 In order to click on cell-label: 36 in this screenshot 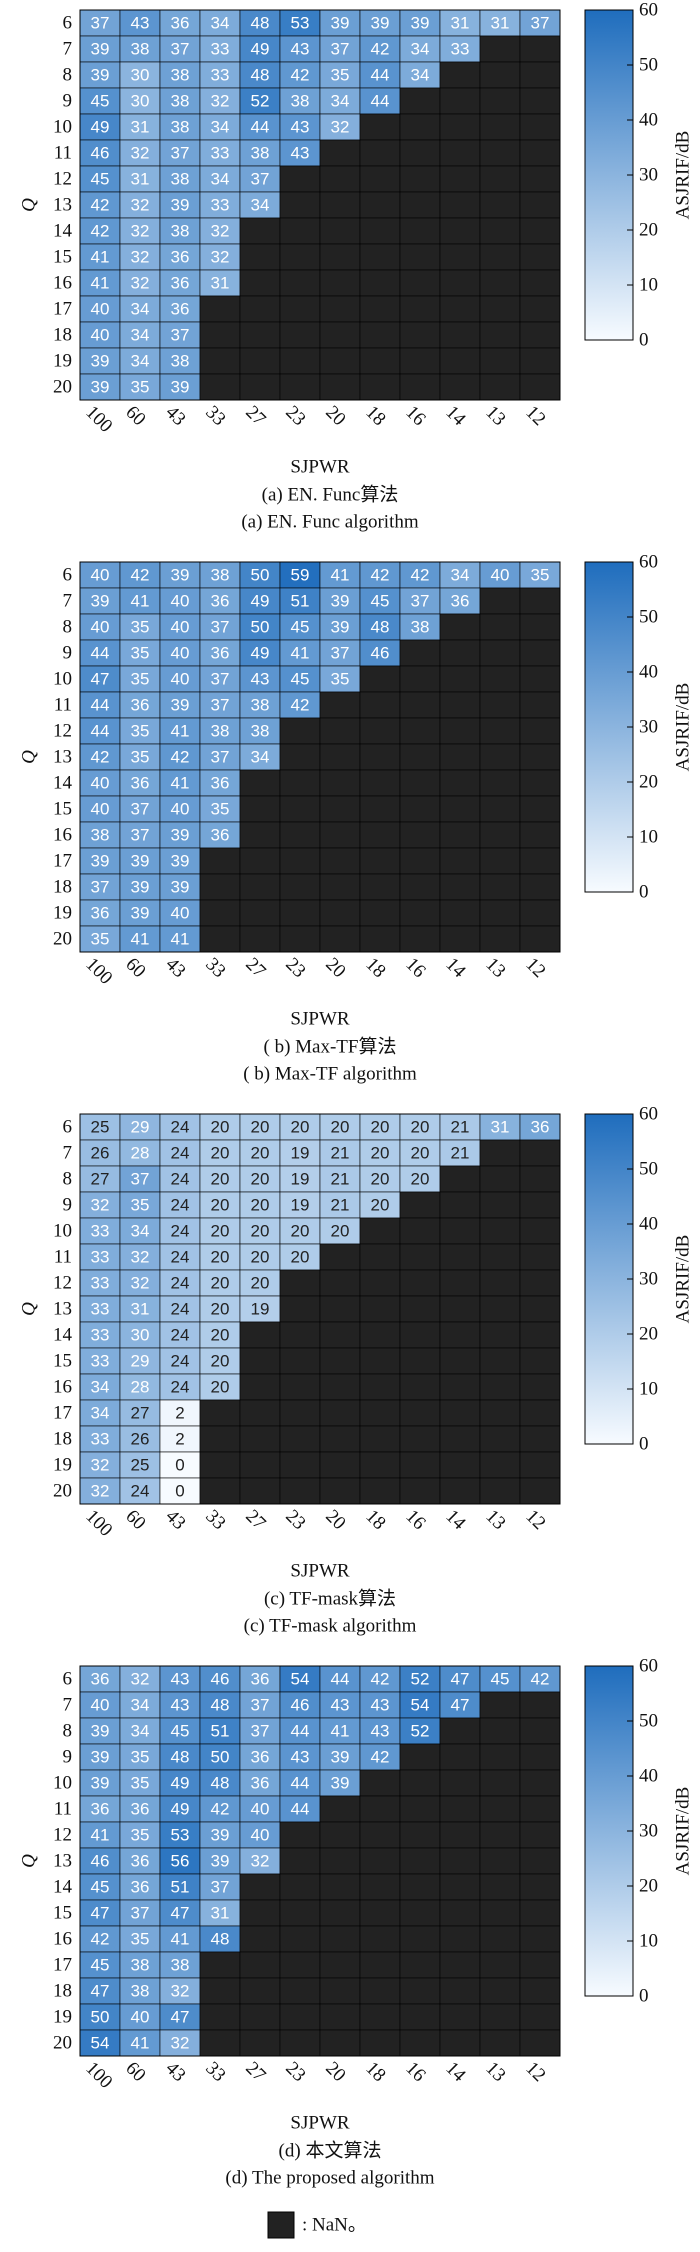, I will do `click(540, 1126)`.